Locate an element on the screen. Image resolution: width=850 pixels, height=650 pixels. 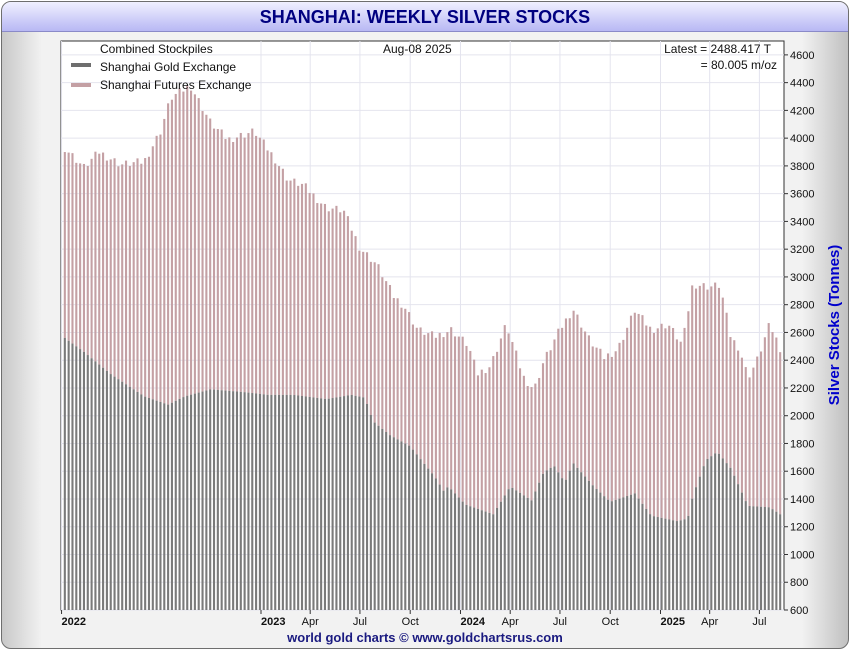
x-tick-label: Apr is located at coordinates (510, 622).